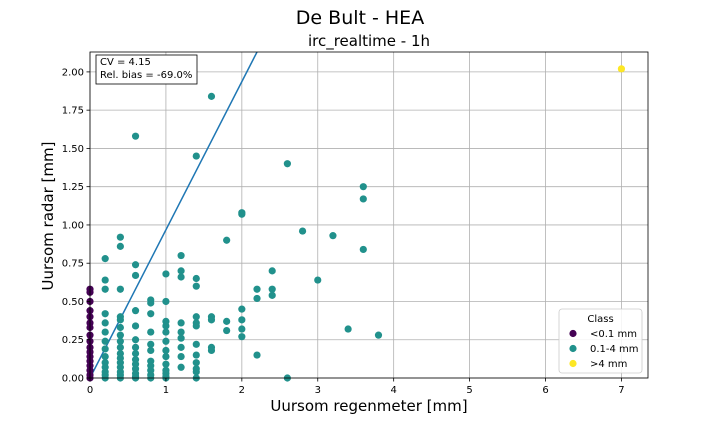 The width and height of the screenshot is (720, 432). I want to click on stats-annotation: CV = 4.15 Rel. bias = -69.0%, so click(146, 69).